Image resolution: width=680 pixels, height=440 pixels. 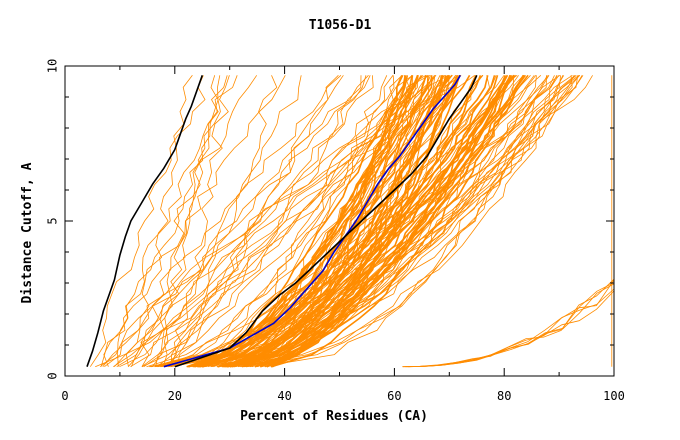 I want to click on x-tick-label: 80, so click(x=504, y=396).